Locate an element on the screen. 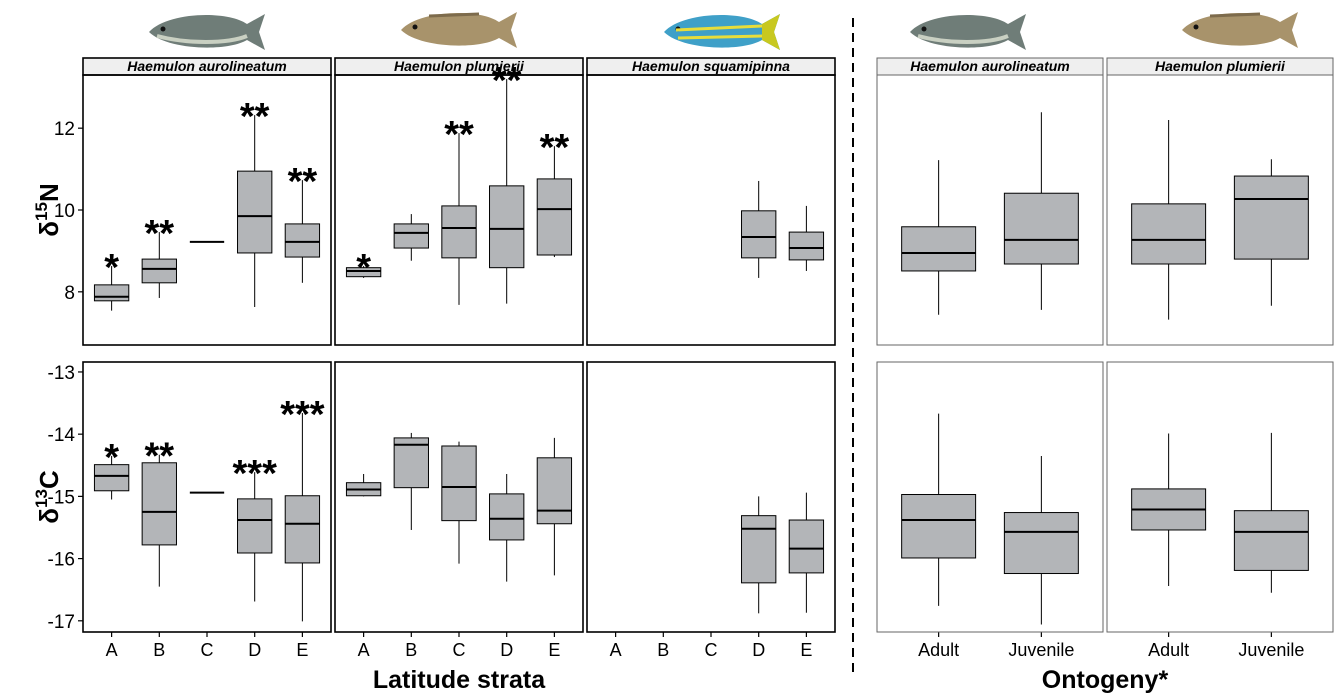 Image resolution: width=1338 pixels, height=693 pixels. y-title-isotope: 13 is located at coordinates (41, 498).